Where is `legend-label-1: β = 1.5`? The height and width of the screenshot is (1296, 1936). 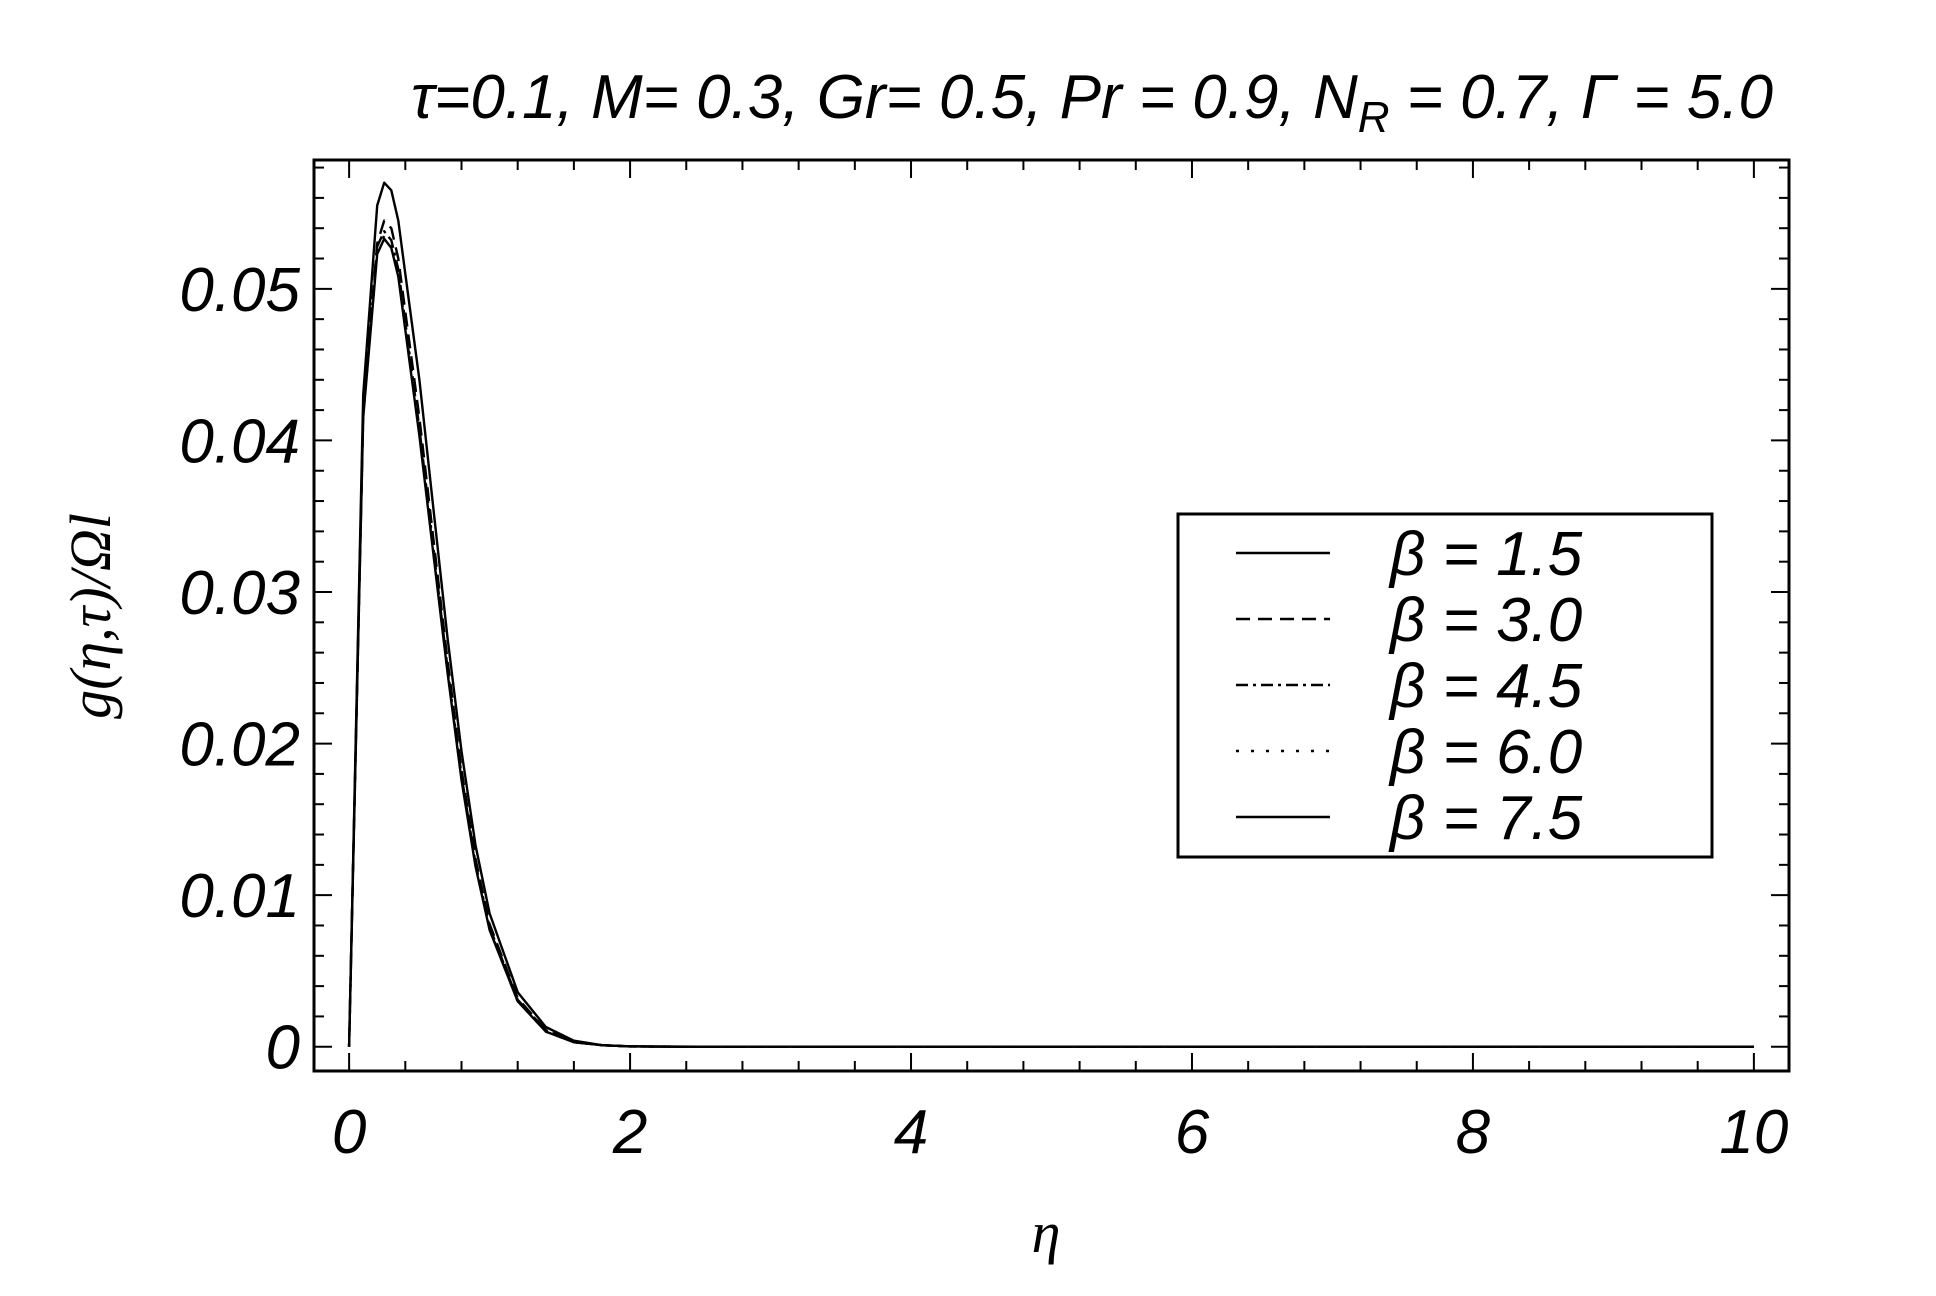
legend-label-1: β = 1.5 is located at coordinates (1485, 554).